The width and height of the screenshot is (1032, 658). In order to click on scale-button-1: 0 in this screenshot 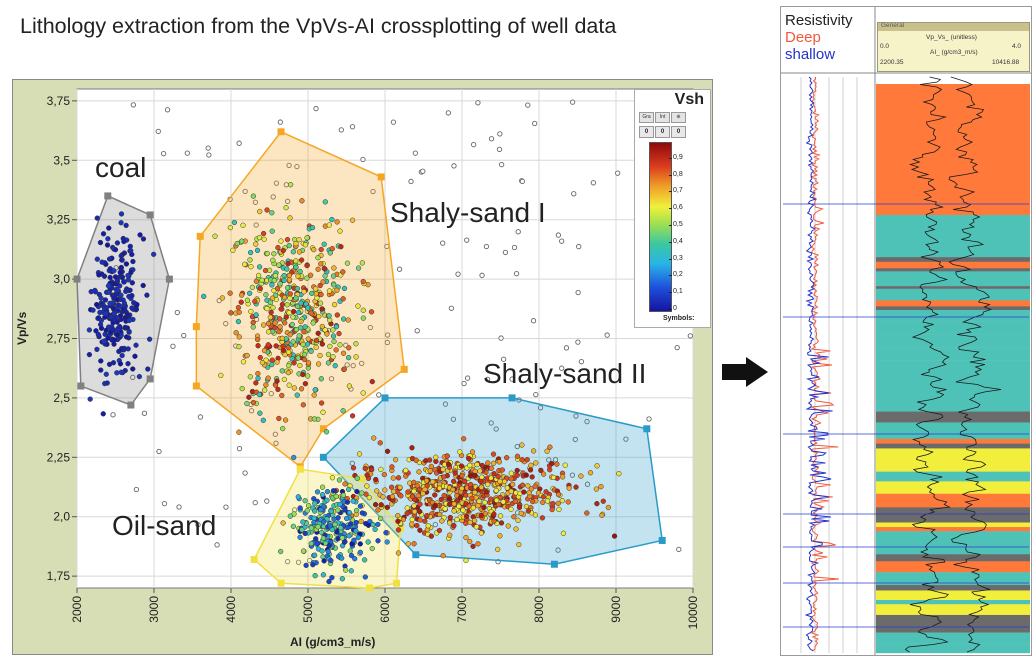, I will do `click(646, 132)`.